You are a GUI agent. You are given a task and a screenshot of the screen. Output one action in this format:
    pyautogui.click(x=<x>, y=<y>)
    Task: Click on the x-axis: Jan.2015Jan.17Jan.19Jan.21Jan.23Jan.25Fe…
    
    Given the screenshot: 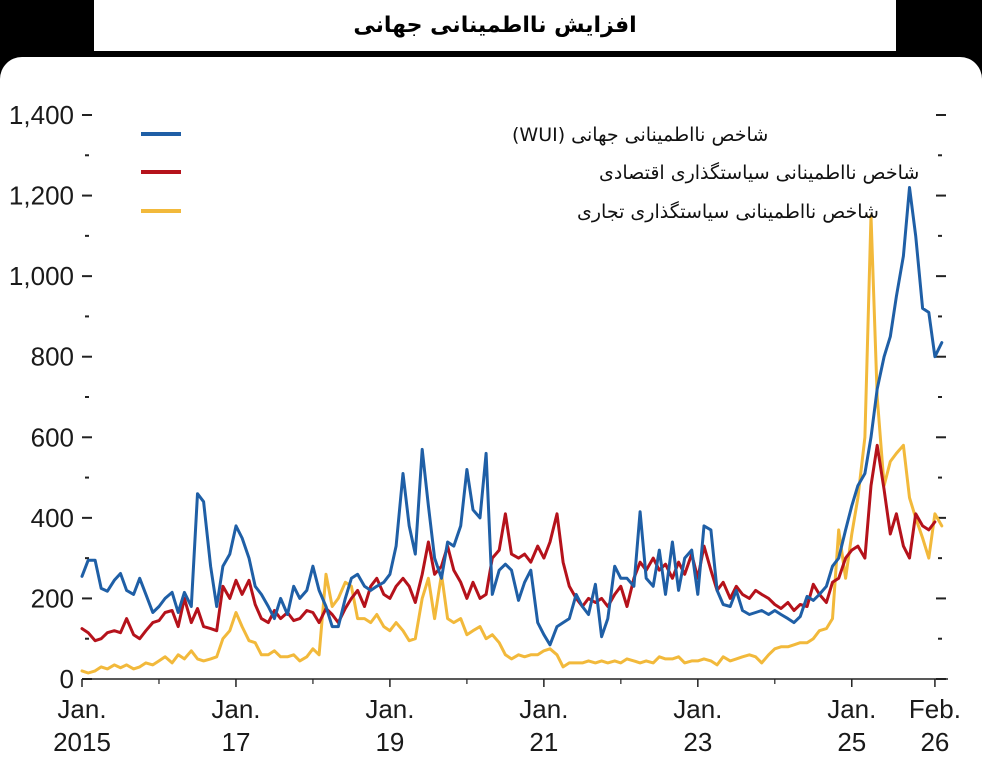 What is the action you would take?
    pyautogui.click(x=507, y=717)
    